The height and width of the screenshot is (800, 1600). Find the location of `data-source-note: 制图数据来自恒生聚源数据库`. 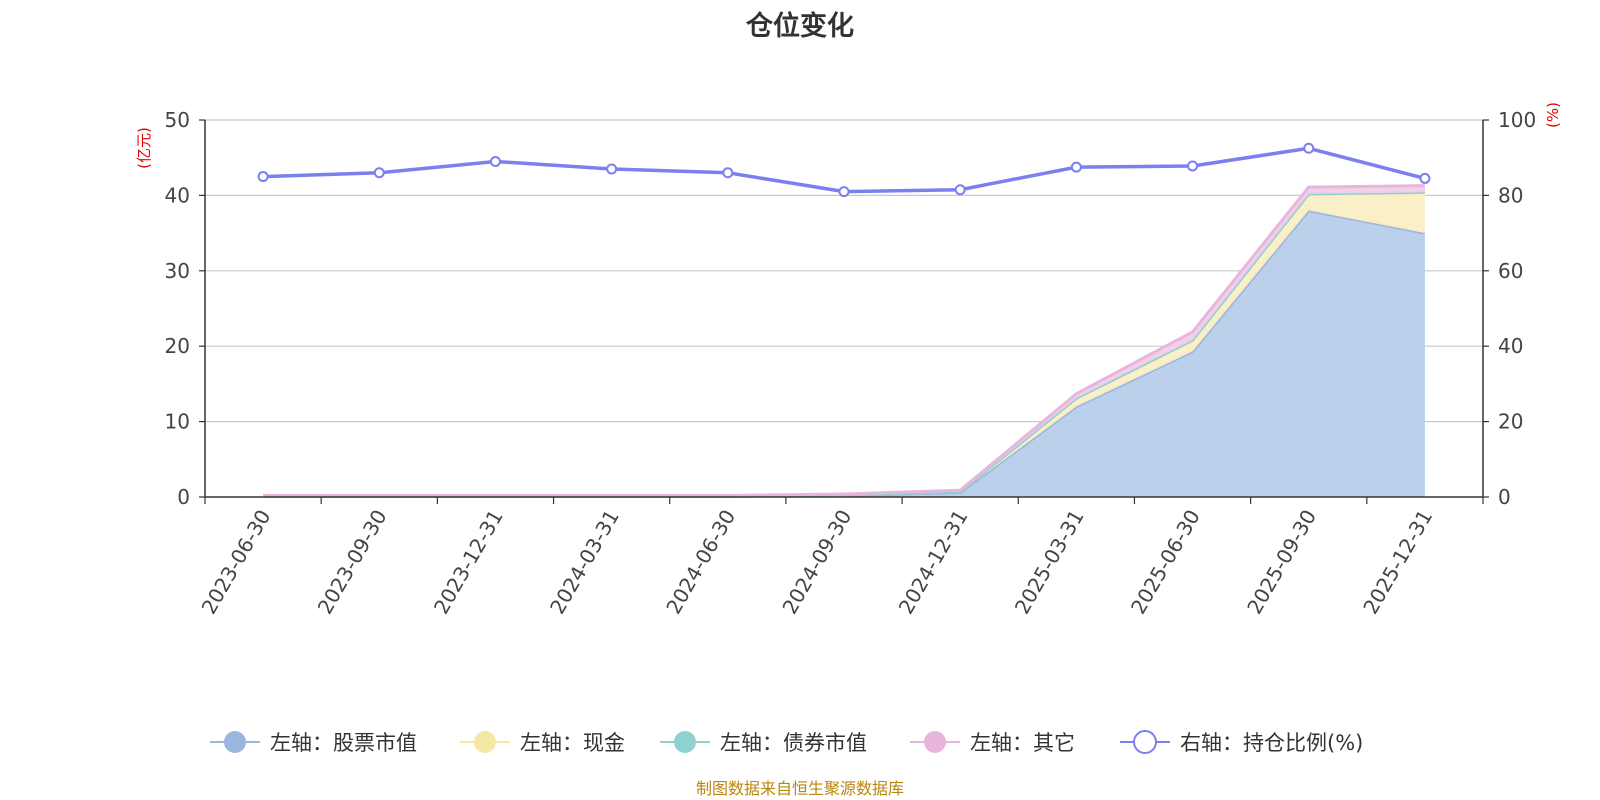

data-source-note: 制图数据来自恒生聚源数据库 is located at coordinates (799, 788).